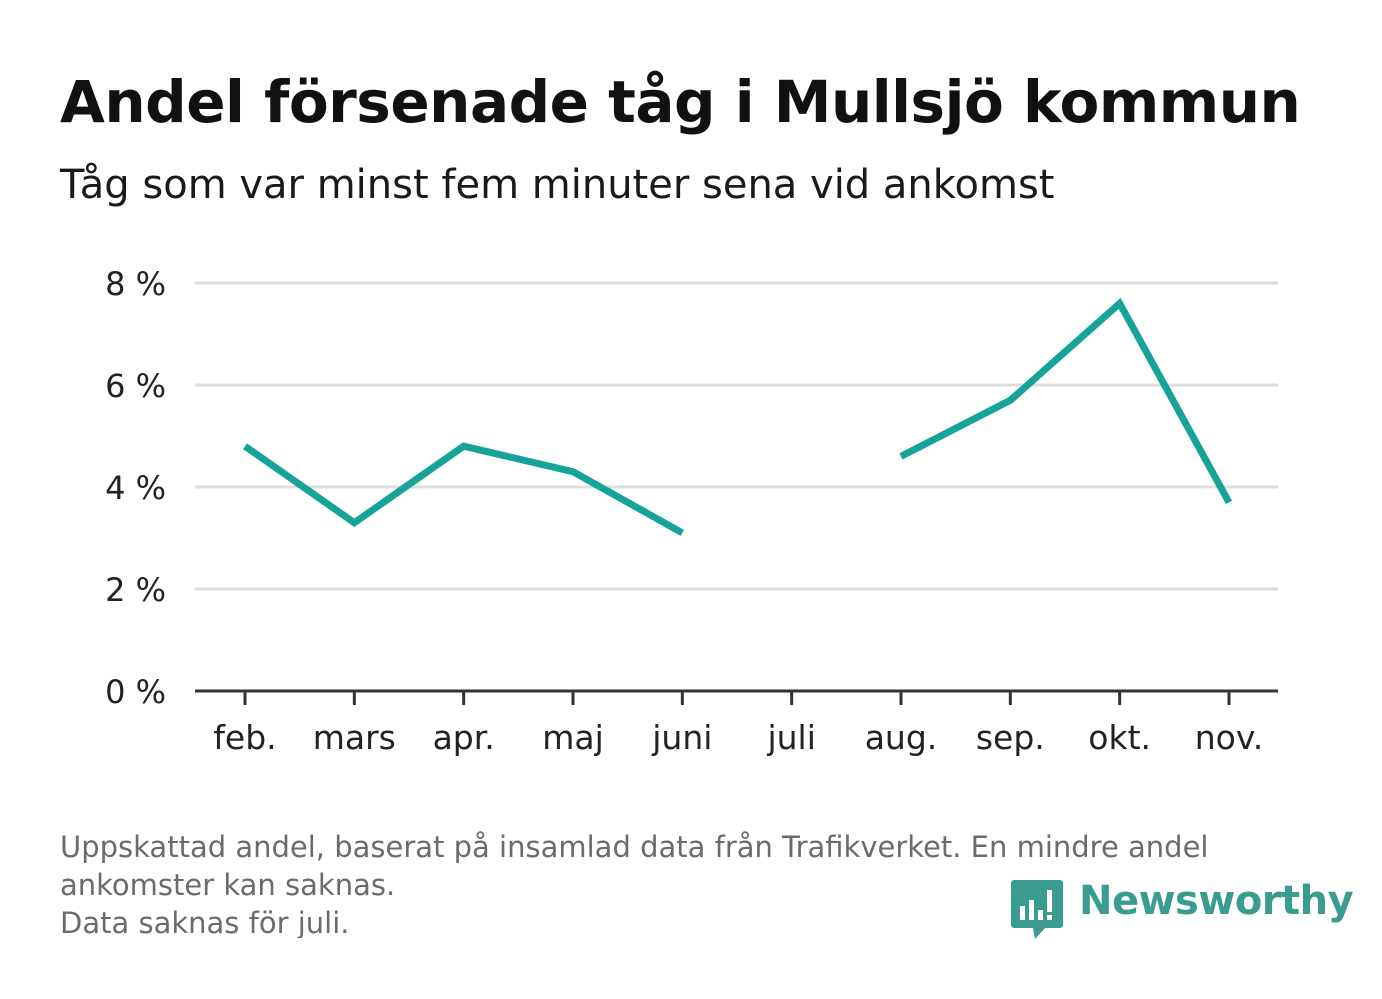 This screenshot has height=999, width=1382. What do you see at coordinates (1216, 901) in the screenshot?
I see `logo-text: Newsworthy` at bounding box center [1216, 901].